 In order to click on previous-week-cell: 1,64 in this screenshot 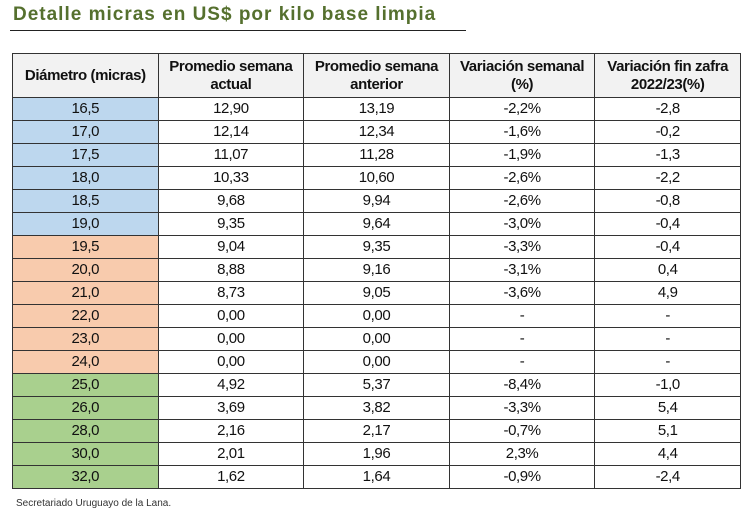, I will do `click(376, 477)`.